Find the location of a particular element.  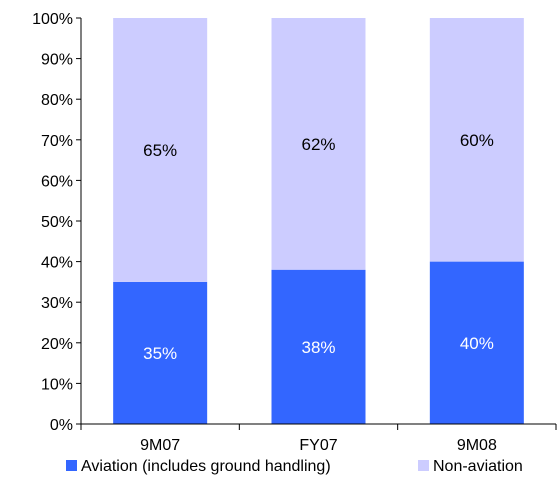

data-label: 38% is located at coordinates (318, 347).